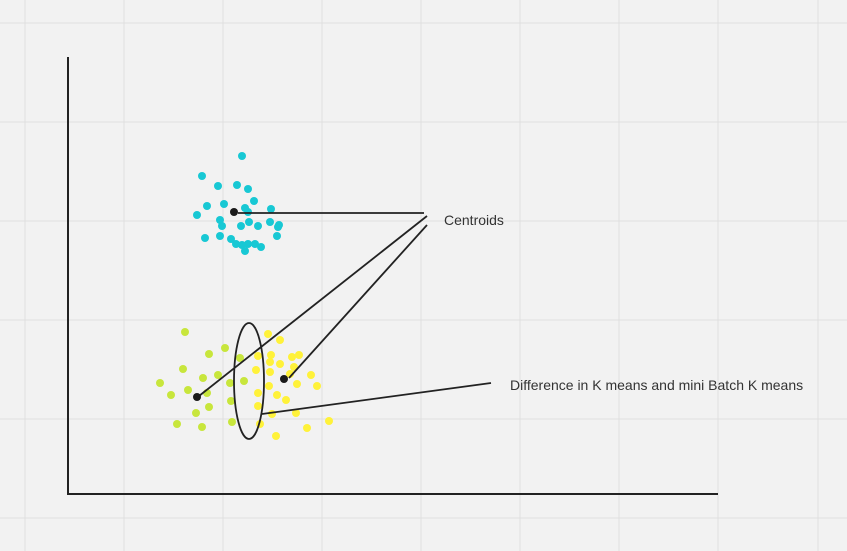  I want to click on centroid-leader-lime, so click(313, 306).